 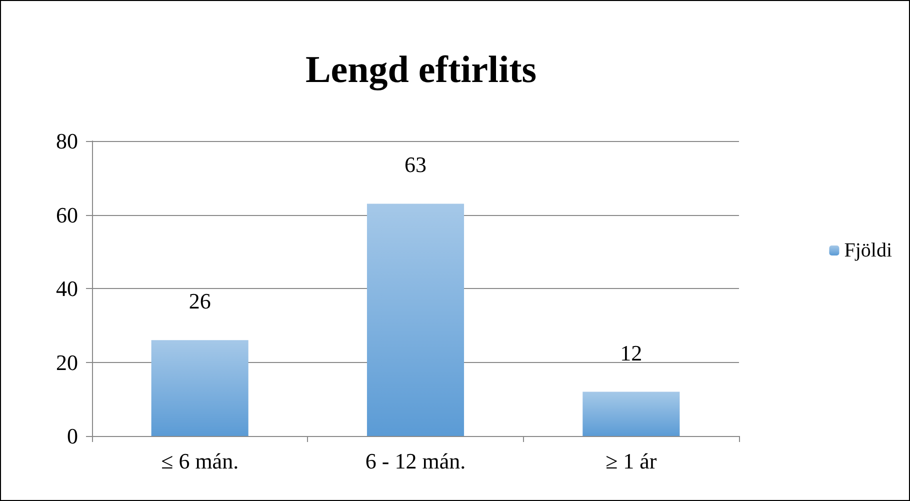 I want to click on chart-title: Lengd eftirlits, so click(x=421, y=70).